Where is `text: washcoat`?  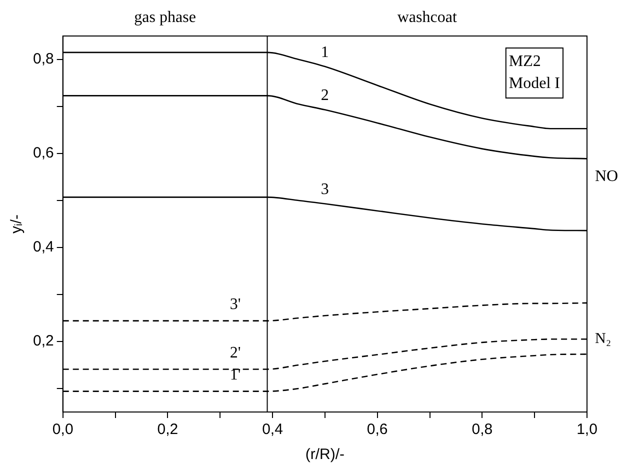
text: washcoat is located at coordinates (427, 17).